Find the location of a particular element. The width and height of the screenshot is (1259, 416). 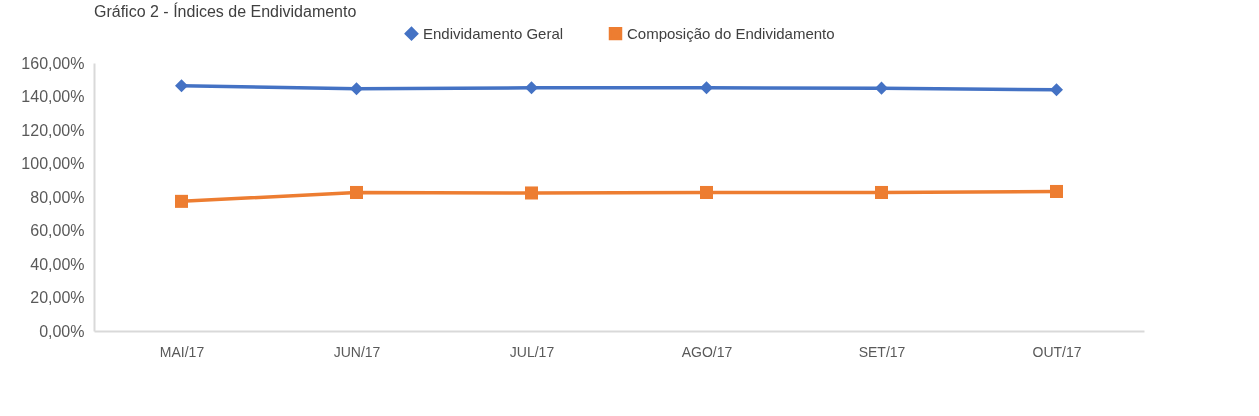

x-tick-label: JUN/17 is located at coordinates (357, 351).